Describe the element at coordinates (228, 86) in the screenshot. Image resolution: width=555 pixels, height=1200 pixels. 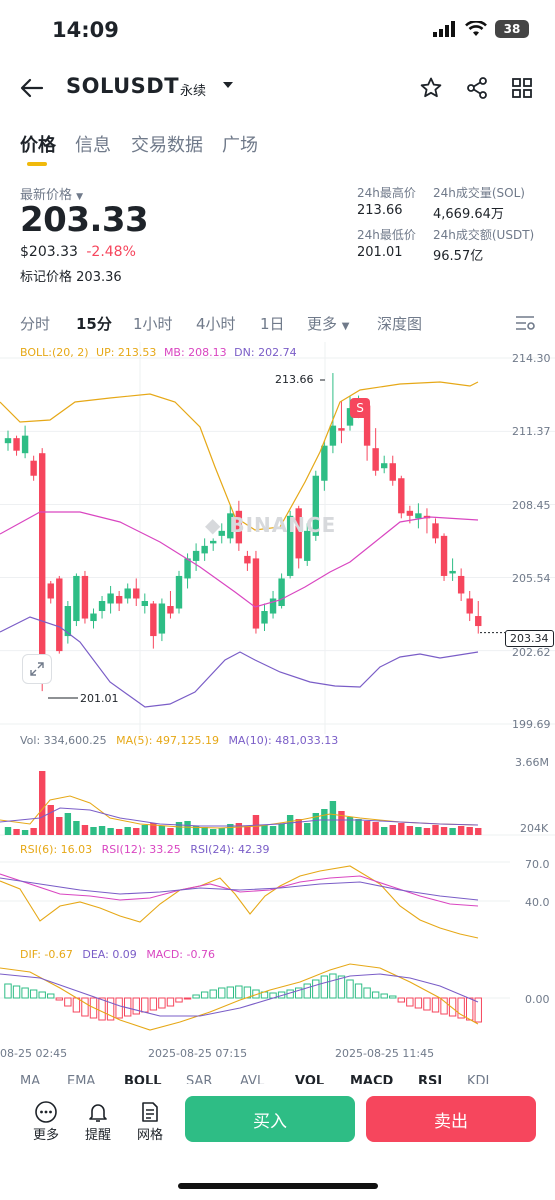
I see `symbol-dropdown-icon` at that location.